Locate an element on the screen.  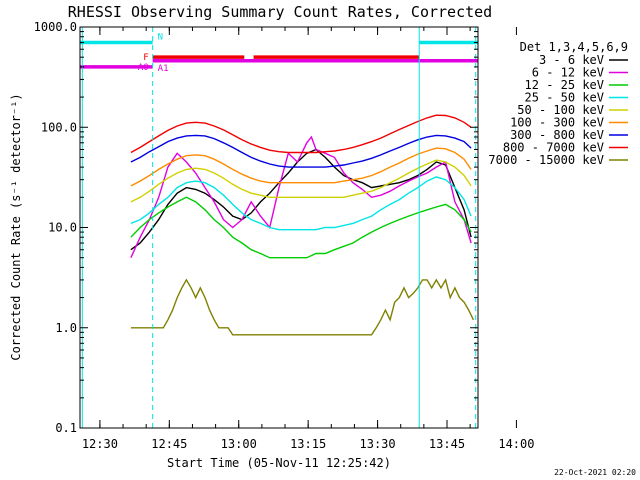
legend-label-6: 300 - 800 keV is located at coordinates (557, 135).